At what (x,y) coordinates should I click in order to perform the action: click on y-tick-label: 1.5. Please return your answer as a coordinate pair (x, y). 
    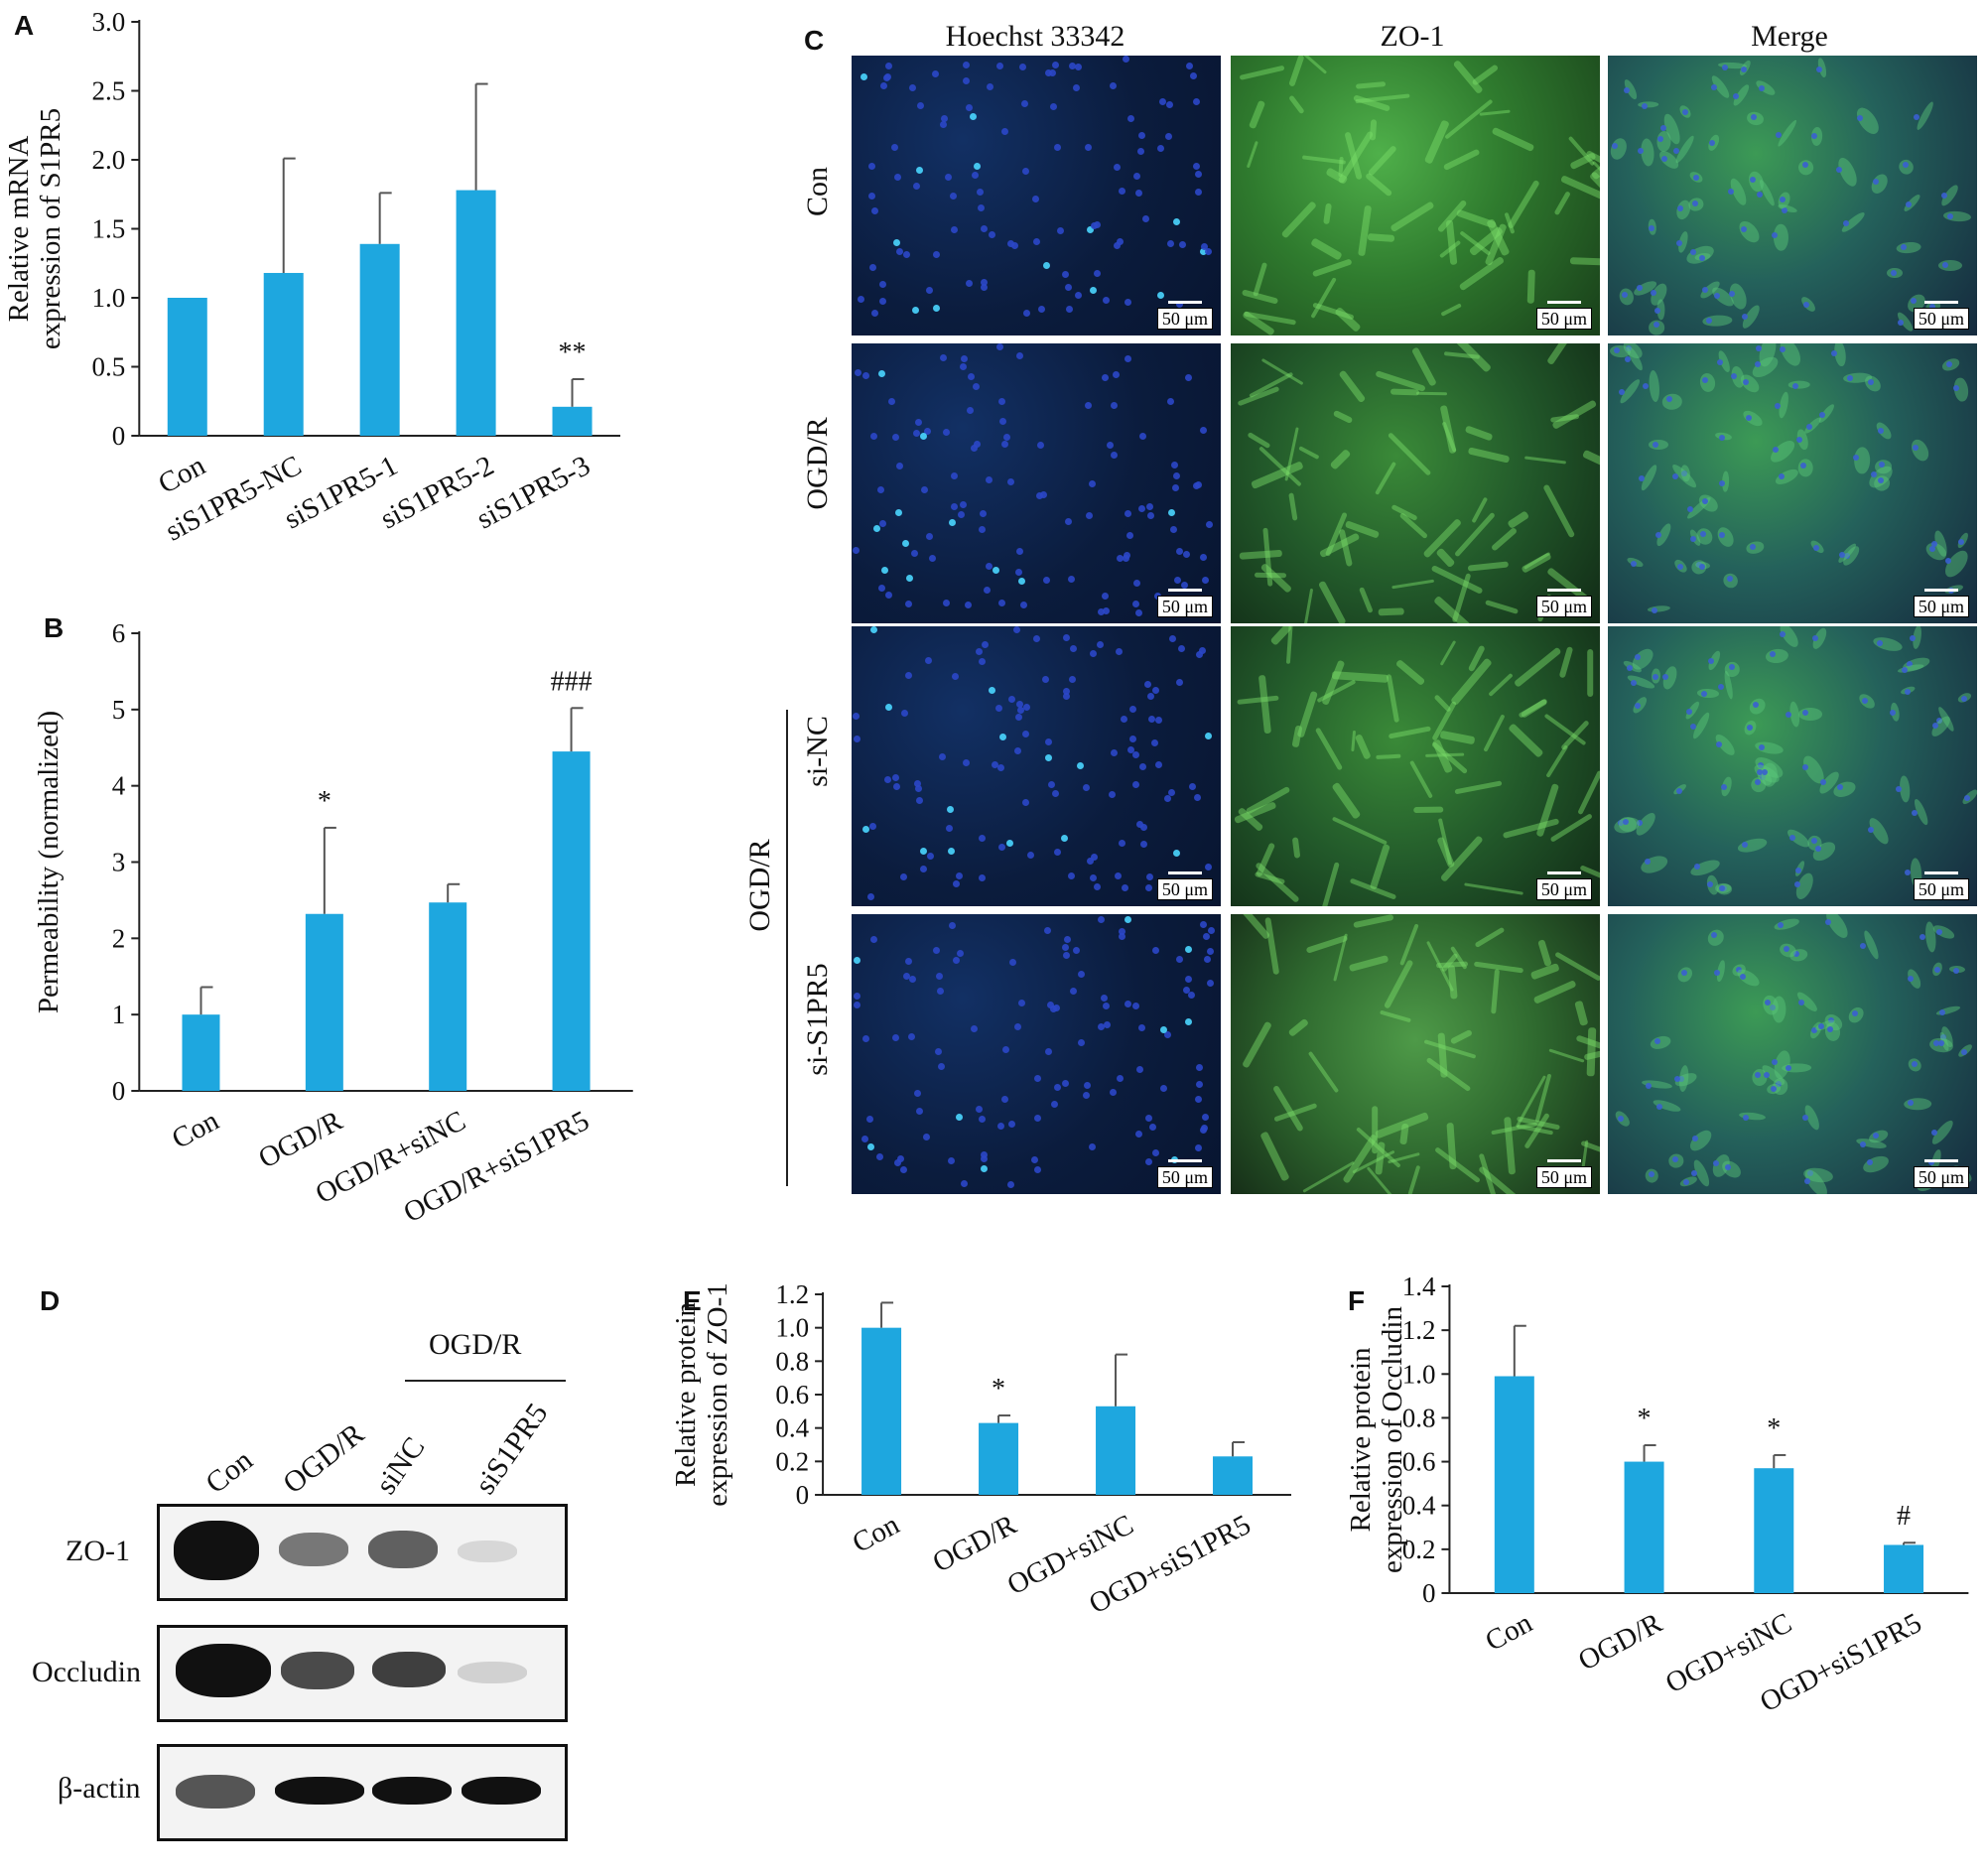
    Looking at the image, I should click on (109, 229).